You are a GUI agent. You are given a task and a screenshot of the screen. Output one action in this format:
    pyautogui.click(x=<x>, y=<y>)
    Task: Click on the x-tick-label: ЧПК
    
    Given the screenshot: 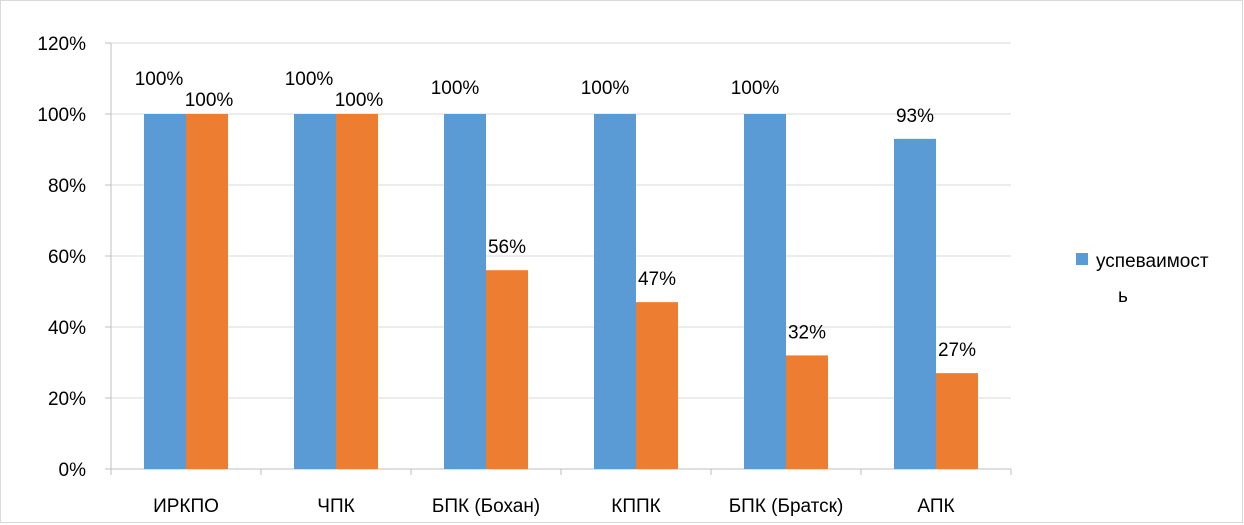 What is the action you would take?
    pyautogui.click(x=335, y=506)
    